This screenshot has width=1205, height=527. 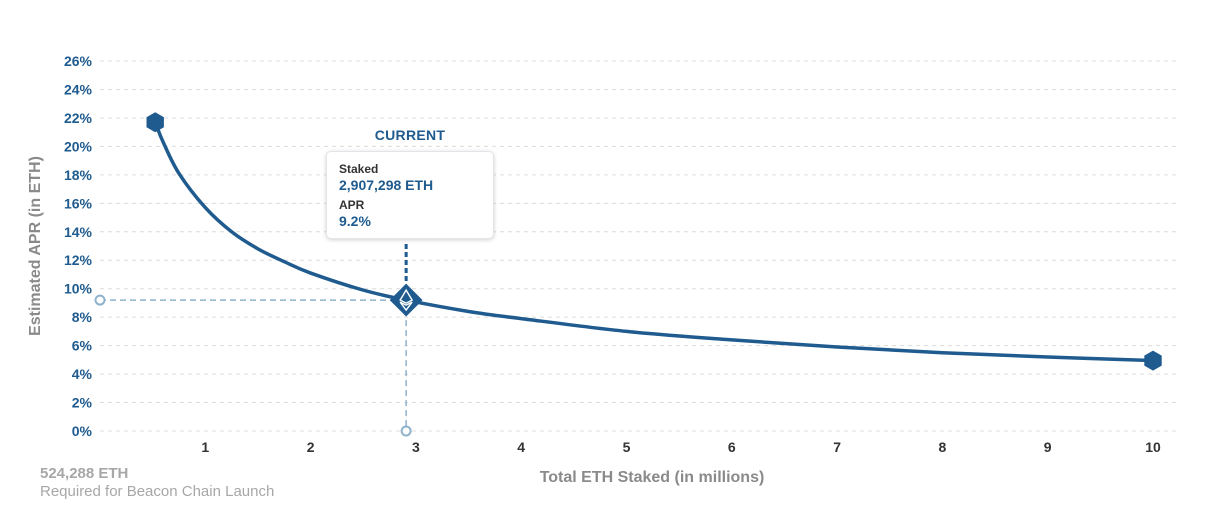 I want to click on x-guide-dot, so click(x=406, y=431).